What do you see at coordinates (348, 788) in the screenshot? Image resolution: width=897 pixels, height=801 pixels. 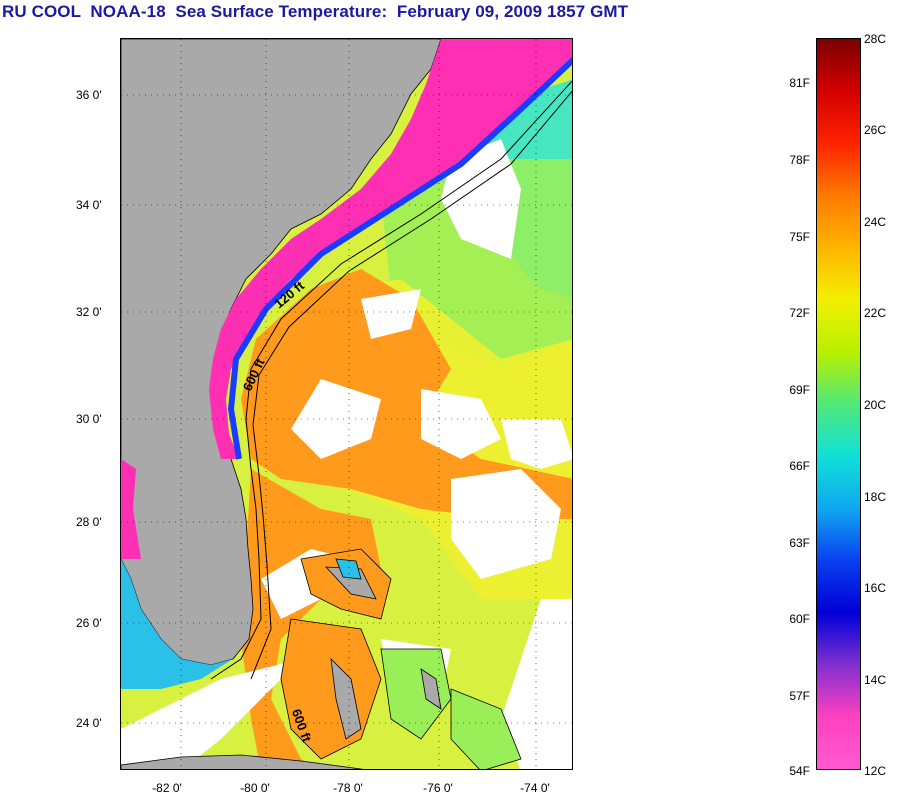 I see `lon-label: -78 0'` at bounding box center [348, 788].